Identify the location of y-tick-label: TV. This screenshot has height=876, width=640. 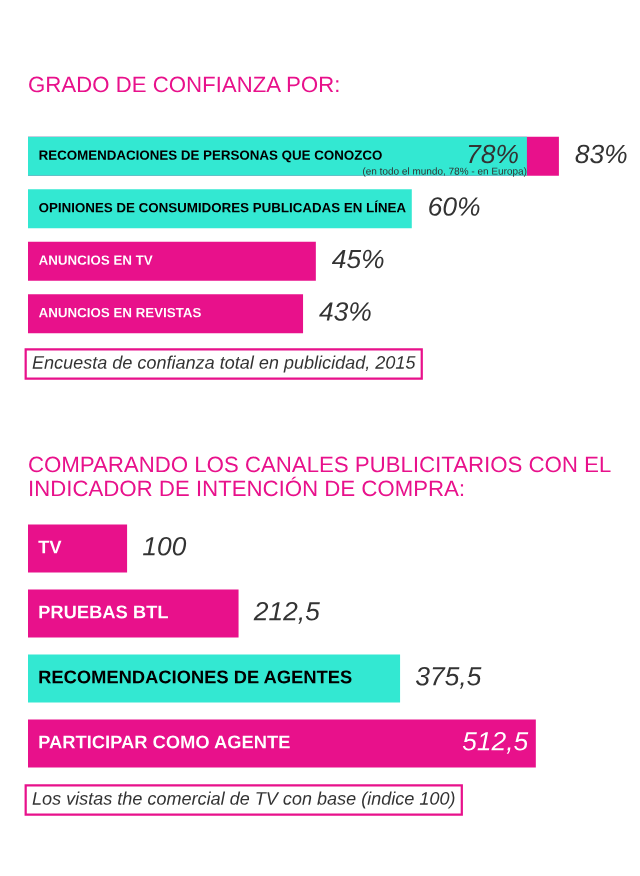
(50, 547).